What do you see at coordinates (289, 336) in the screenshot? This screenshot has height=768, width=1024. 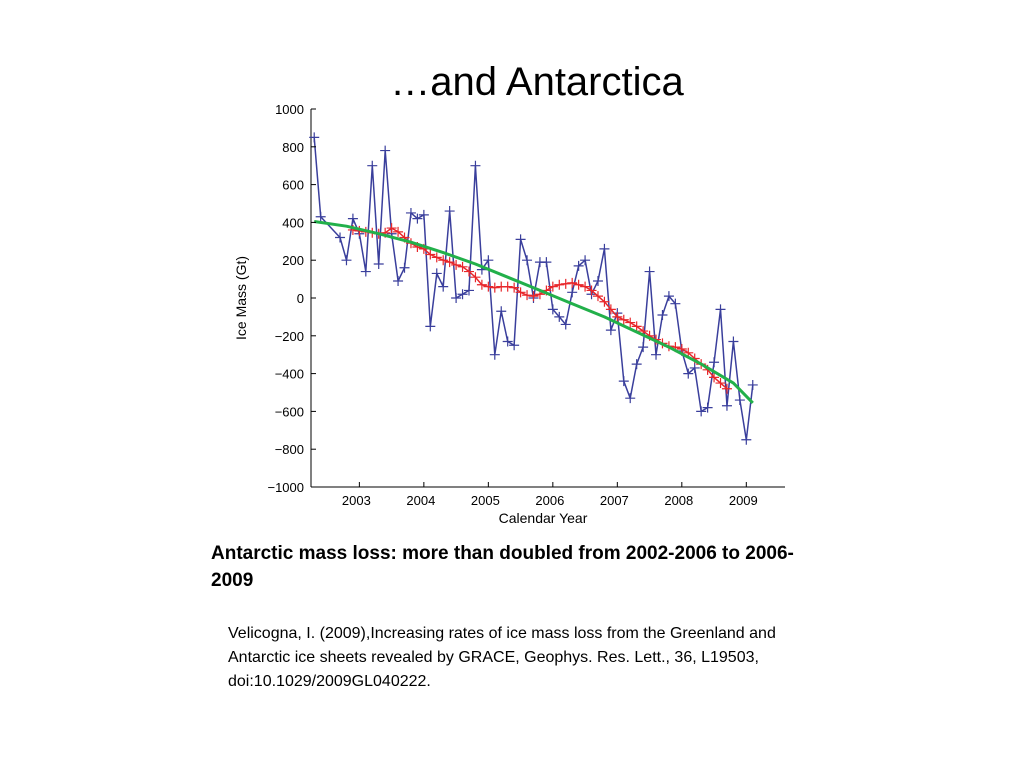 I see `y-tick-label: −200` at bounding box center [289, 336].